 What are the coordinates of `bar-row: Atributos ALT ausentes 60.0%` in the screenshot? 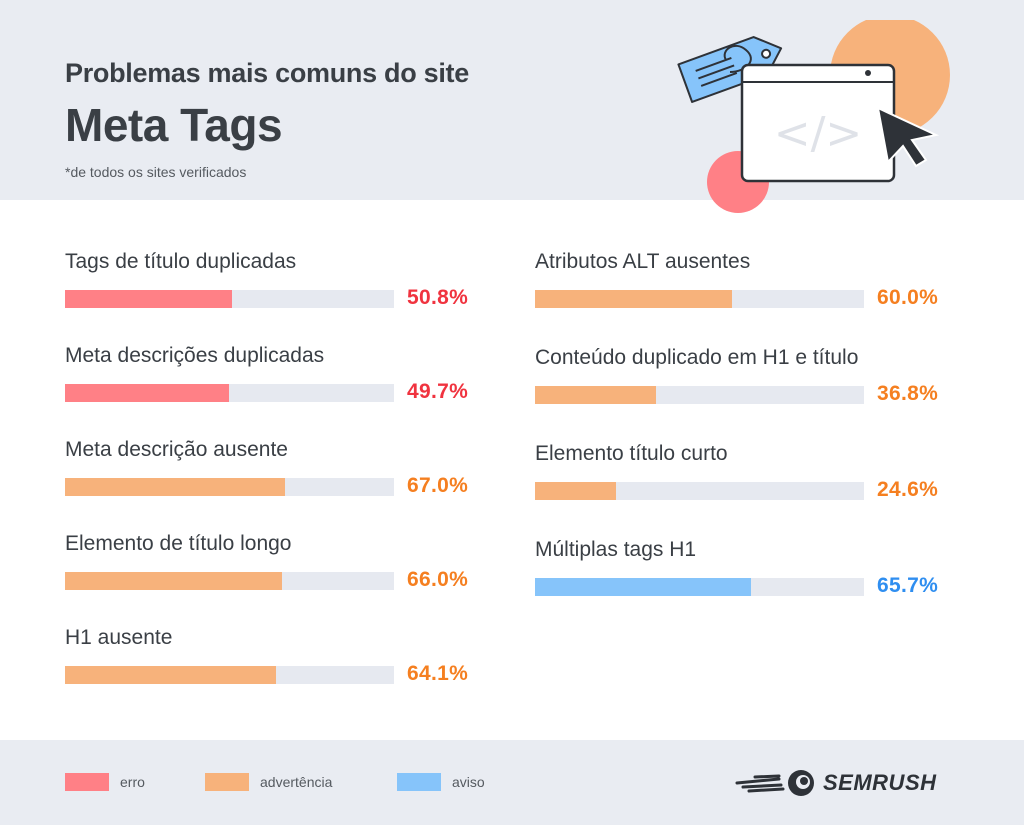 It's located at (745, 298).